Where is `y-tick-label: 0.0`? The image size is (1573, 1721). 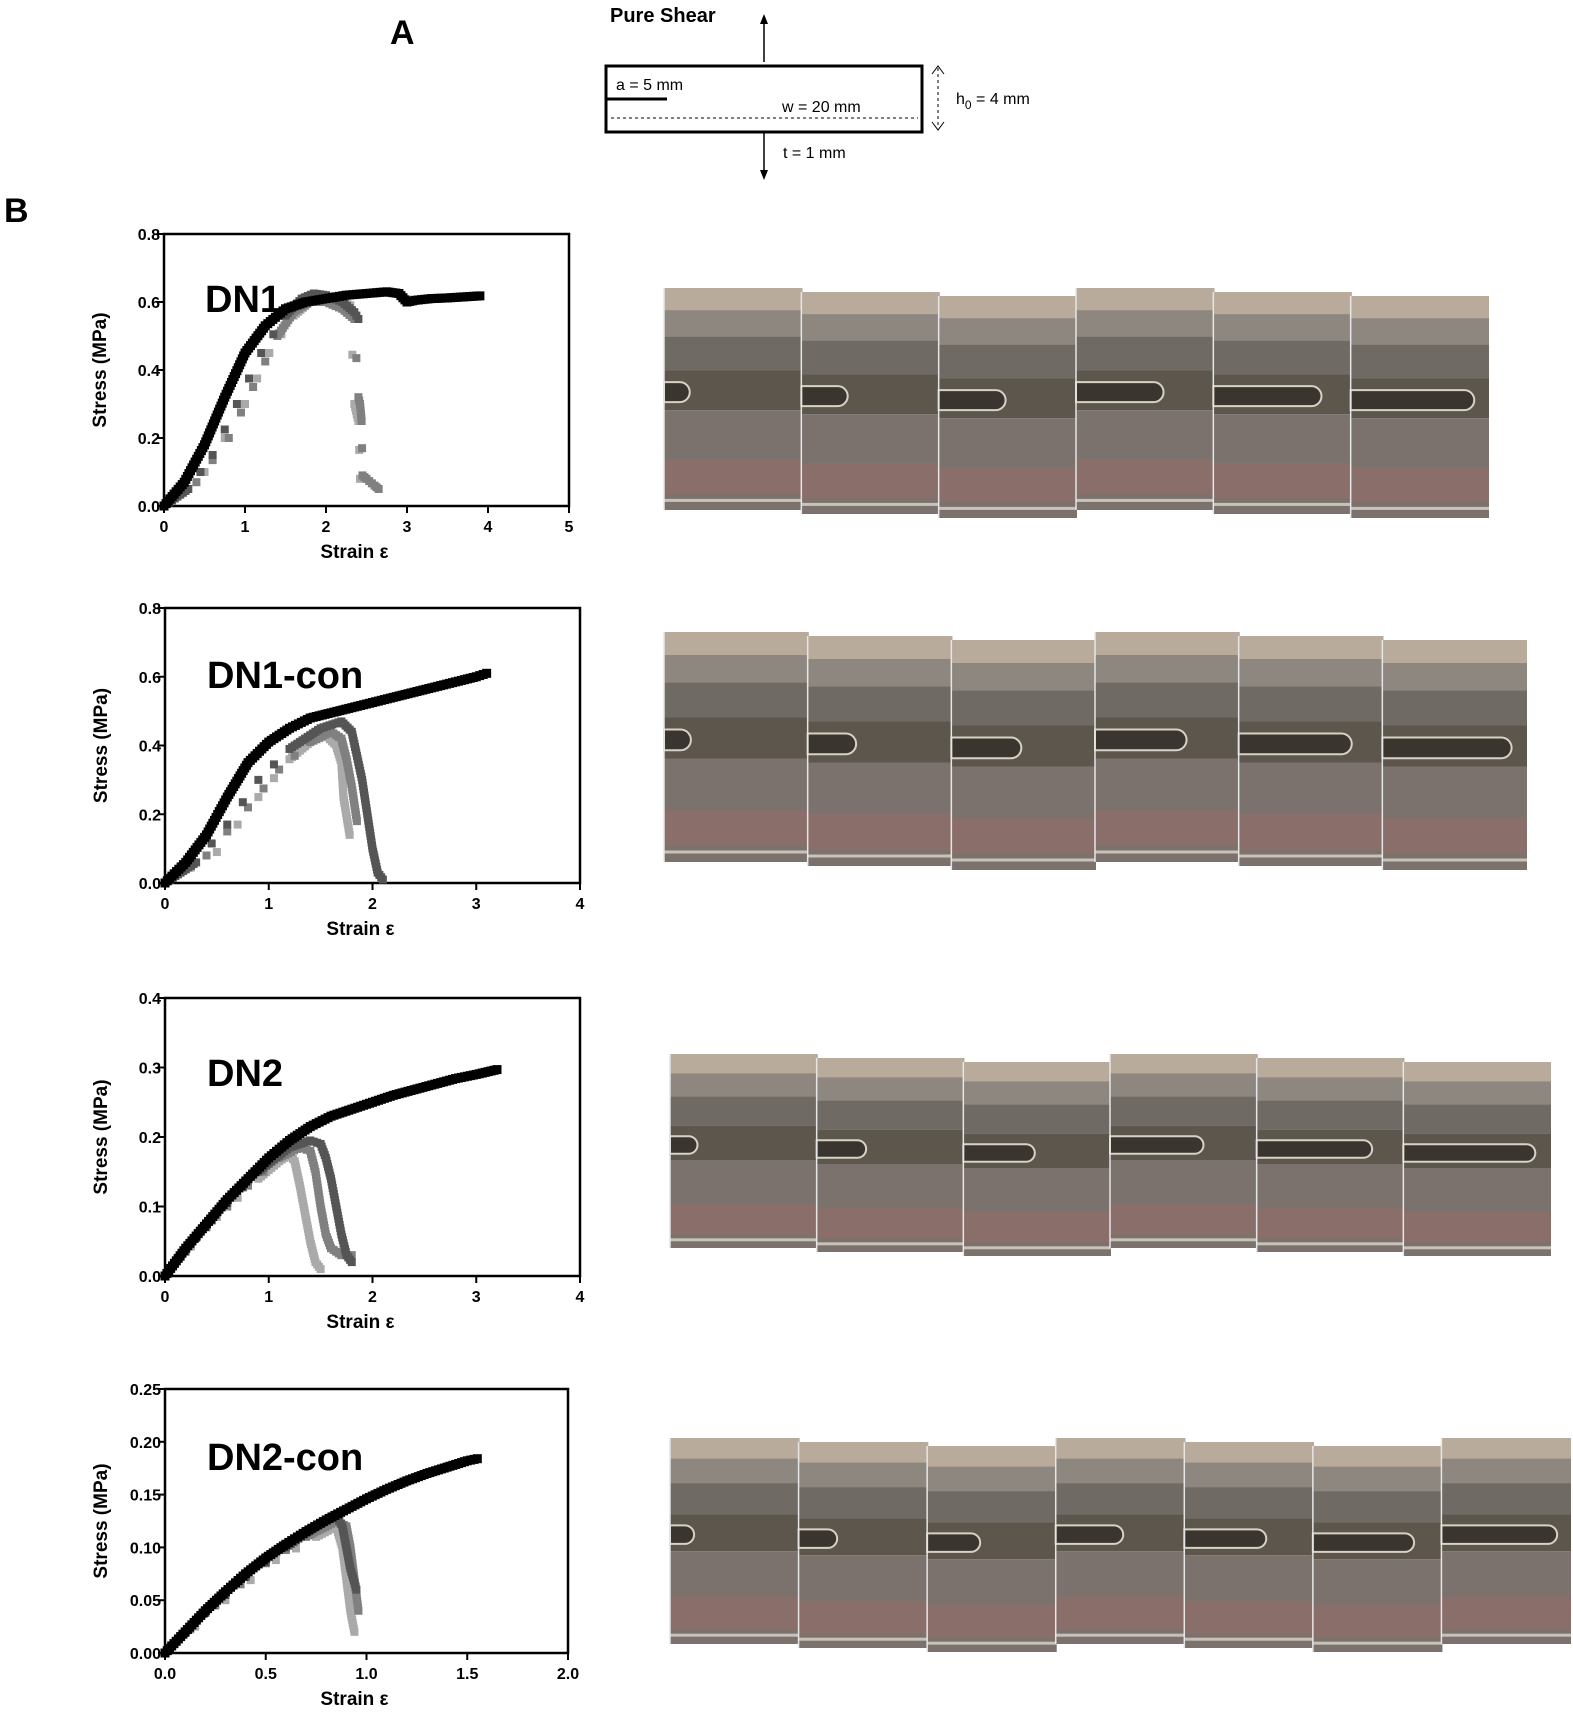
y-tick-label: 0.0 is located at coordinates (149, 507).